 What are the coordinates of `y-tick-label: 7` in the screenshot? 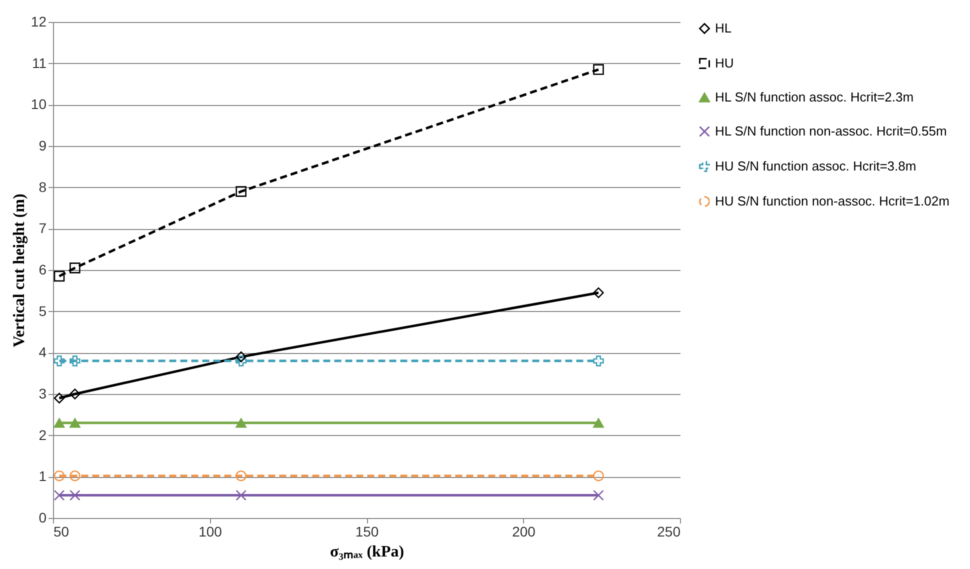 It's located at (42, 228).